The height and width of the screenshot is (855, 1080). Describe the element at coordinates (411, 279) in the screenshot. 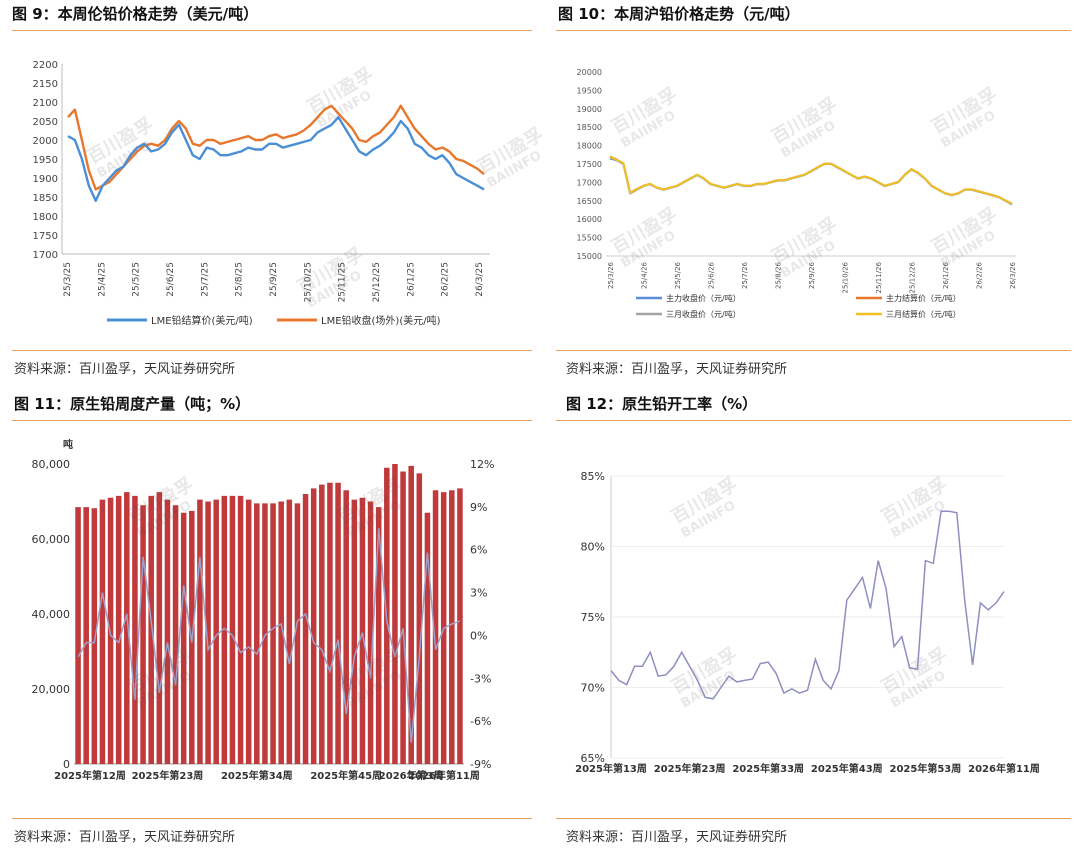

I see `x-tick-label: 26/1/25` at that location.